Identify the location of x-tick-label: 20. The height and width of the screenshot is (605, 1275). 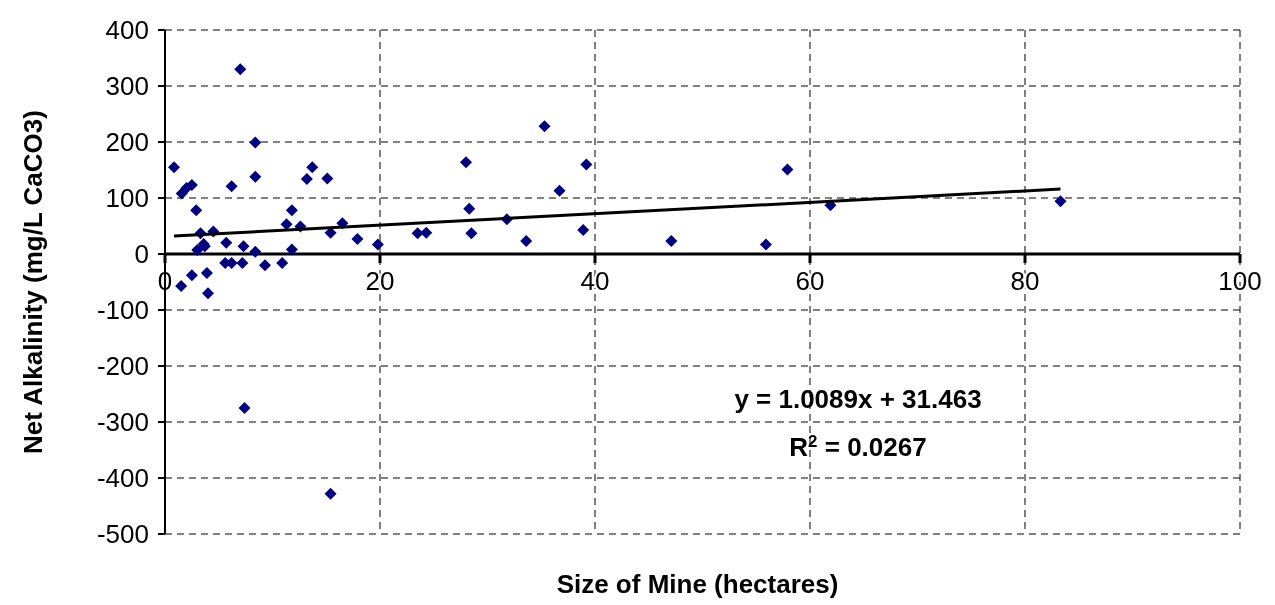
(380, 281).